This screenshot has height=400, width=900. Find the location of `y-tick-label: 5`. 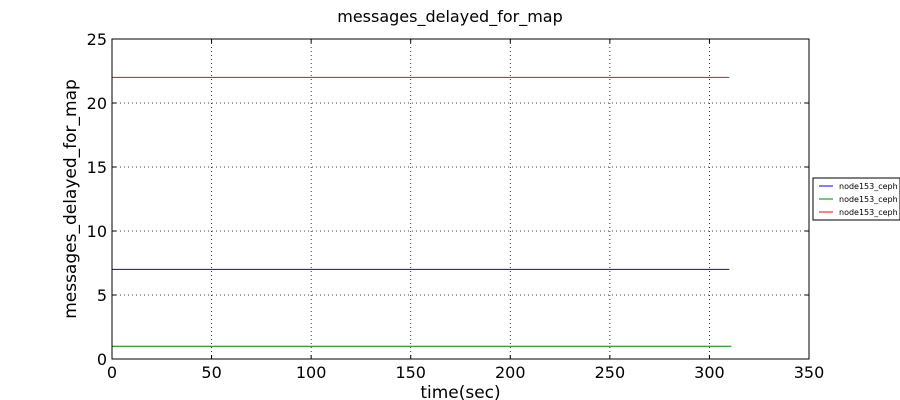

y-tick-label: 5 is located at coordinates (102, 295).